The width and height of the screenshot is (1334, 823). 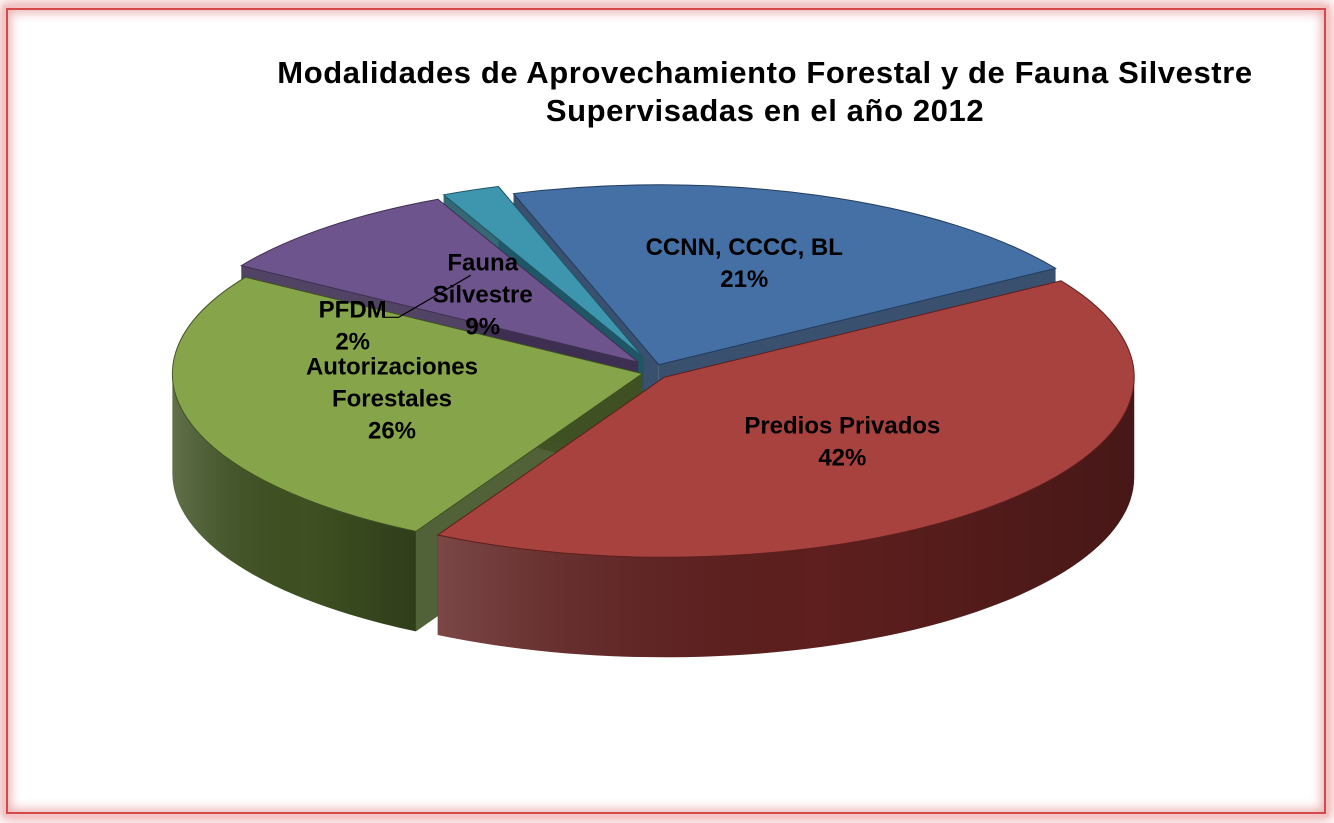 What do you see at coordinates (744, 247) in the screenshot?
I see `slice-label-ccnn-cccc-bl-0: CCNN, CCCC, BL` at bounding box center [744, 247].